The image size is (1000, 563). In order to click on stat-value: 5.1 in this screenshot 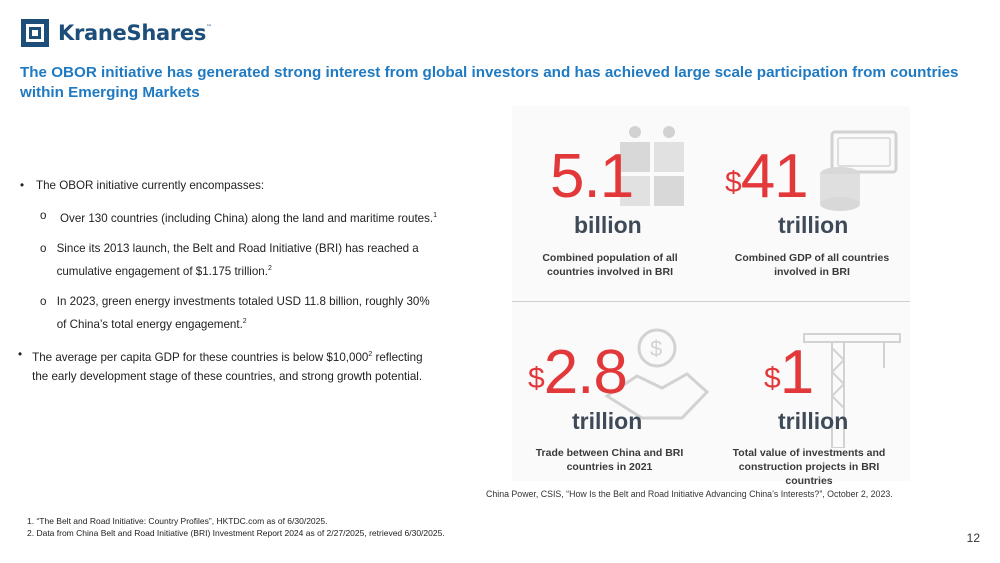, I will do `click(592, 176)`.